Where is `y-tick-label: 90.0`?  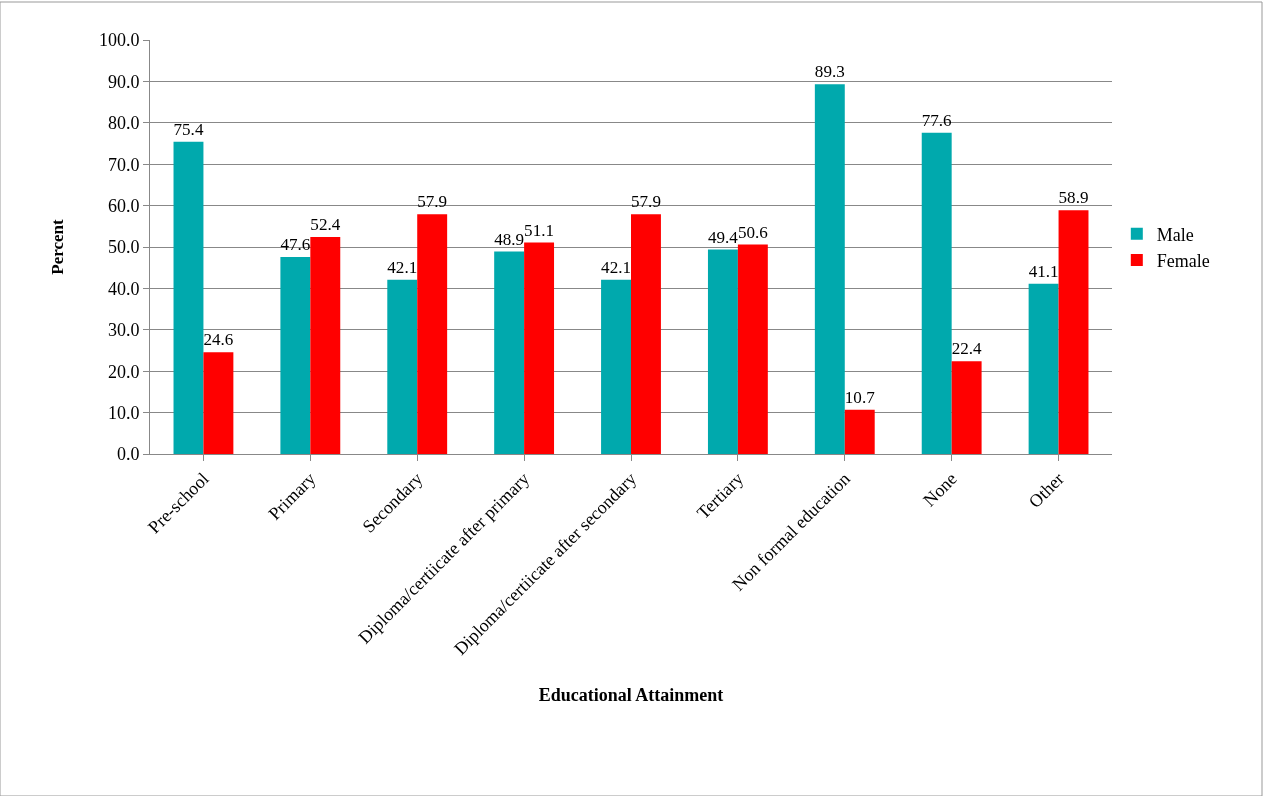 y-tick-label: 90.0 is located at coordinates (123, 81).